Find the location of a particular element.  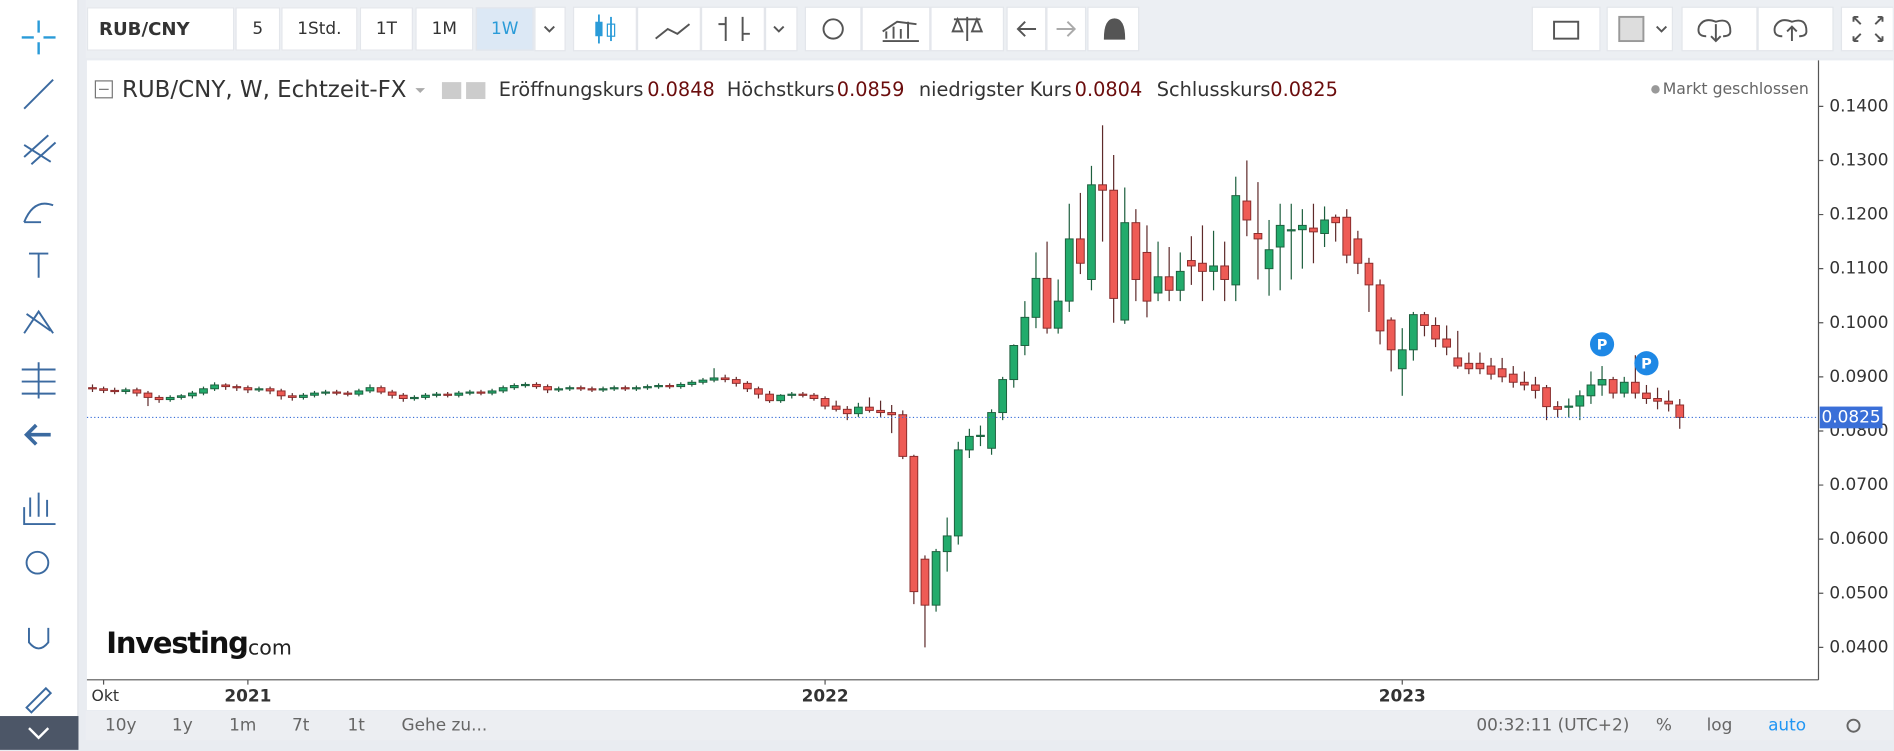

collapse-button is located at coordinates (103, 89).